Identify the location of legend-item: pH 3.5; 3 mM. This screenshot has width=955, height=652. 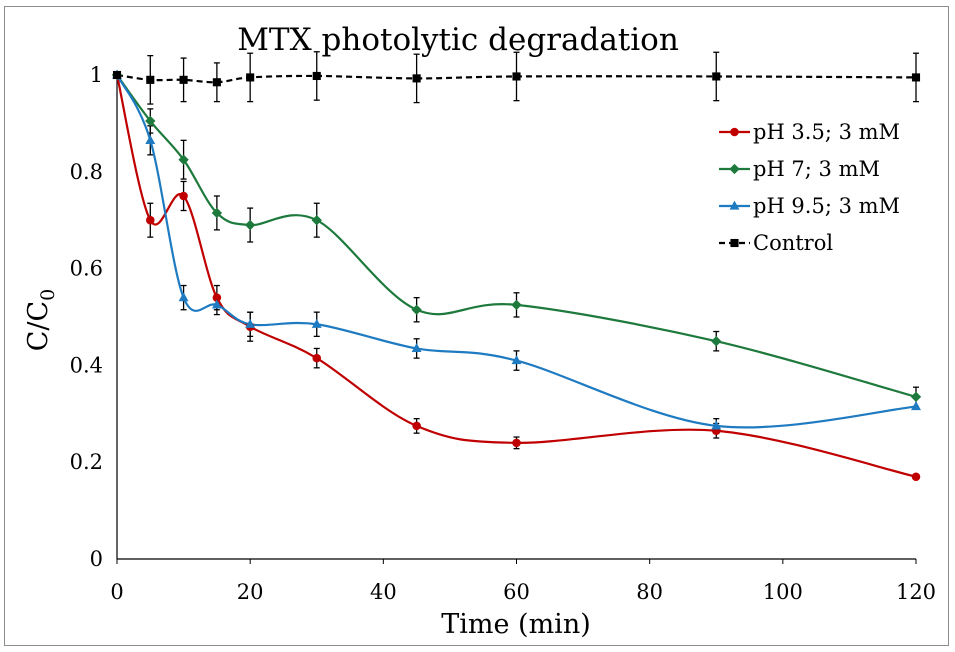
(809, 132).